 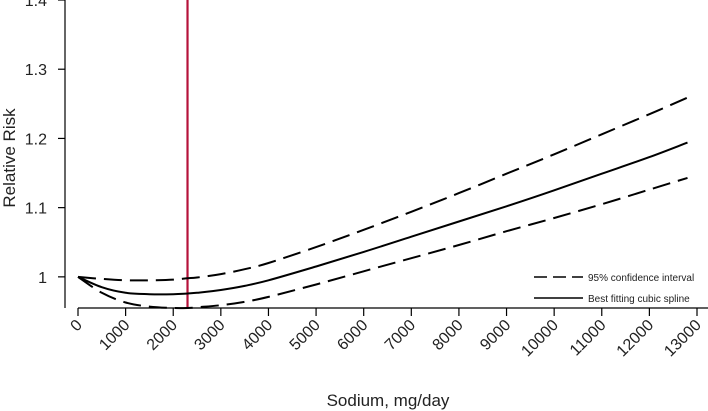 I want to click on x-tick-label: 3000, so click(x=209, y=335).